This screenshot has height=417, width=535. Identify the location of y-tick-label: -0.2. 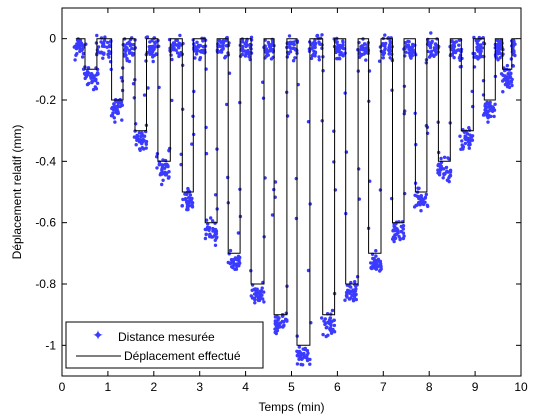
(45, 100).